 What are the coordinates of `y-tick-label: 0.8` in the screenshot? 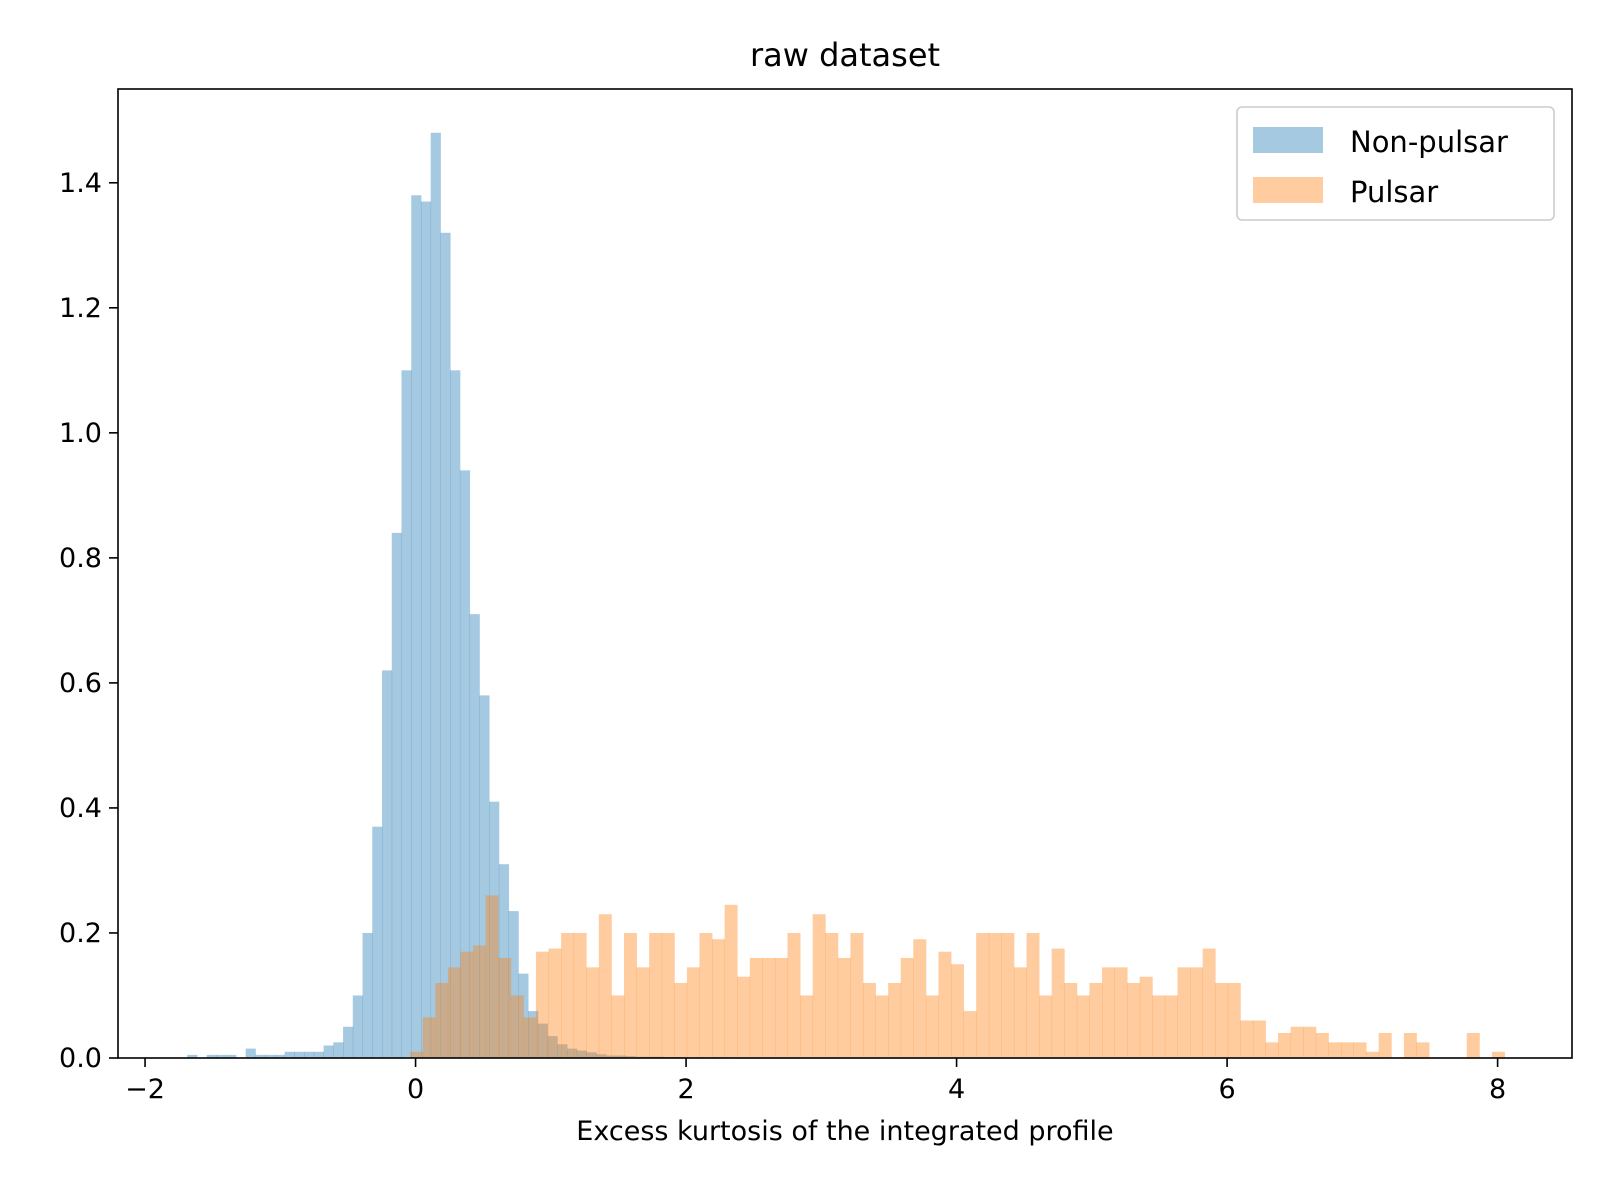 It's located at (80, 558).